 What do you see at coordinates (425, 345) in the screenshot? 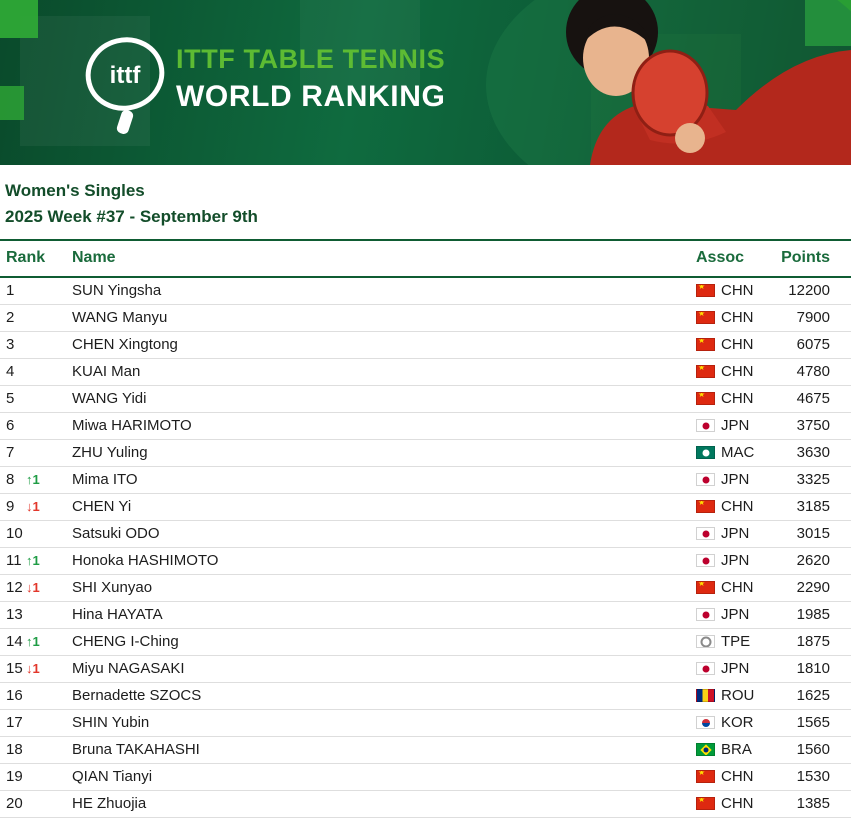
I see `table-row: 3 CHEN Xingtong CHN 6075` at bounding box center [425, 345].